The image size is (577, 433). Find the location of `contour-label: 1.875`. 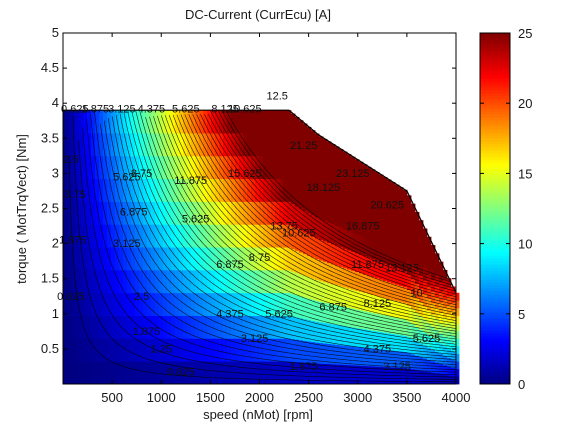

contour-label: 1.875 is located at coordinates (147, 332).